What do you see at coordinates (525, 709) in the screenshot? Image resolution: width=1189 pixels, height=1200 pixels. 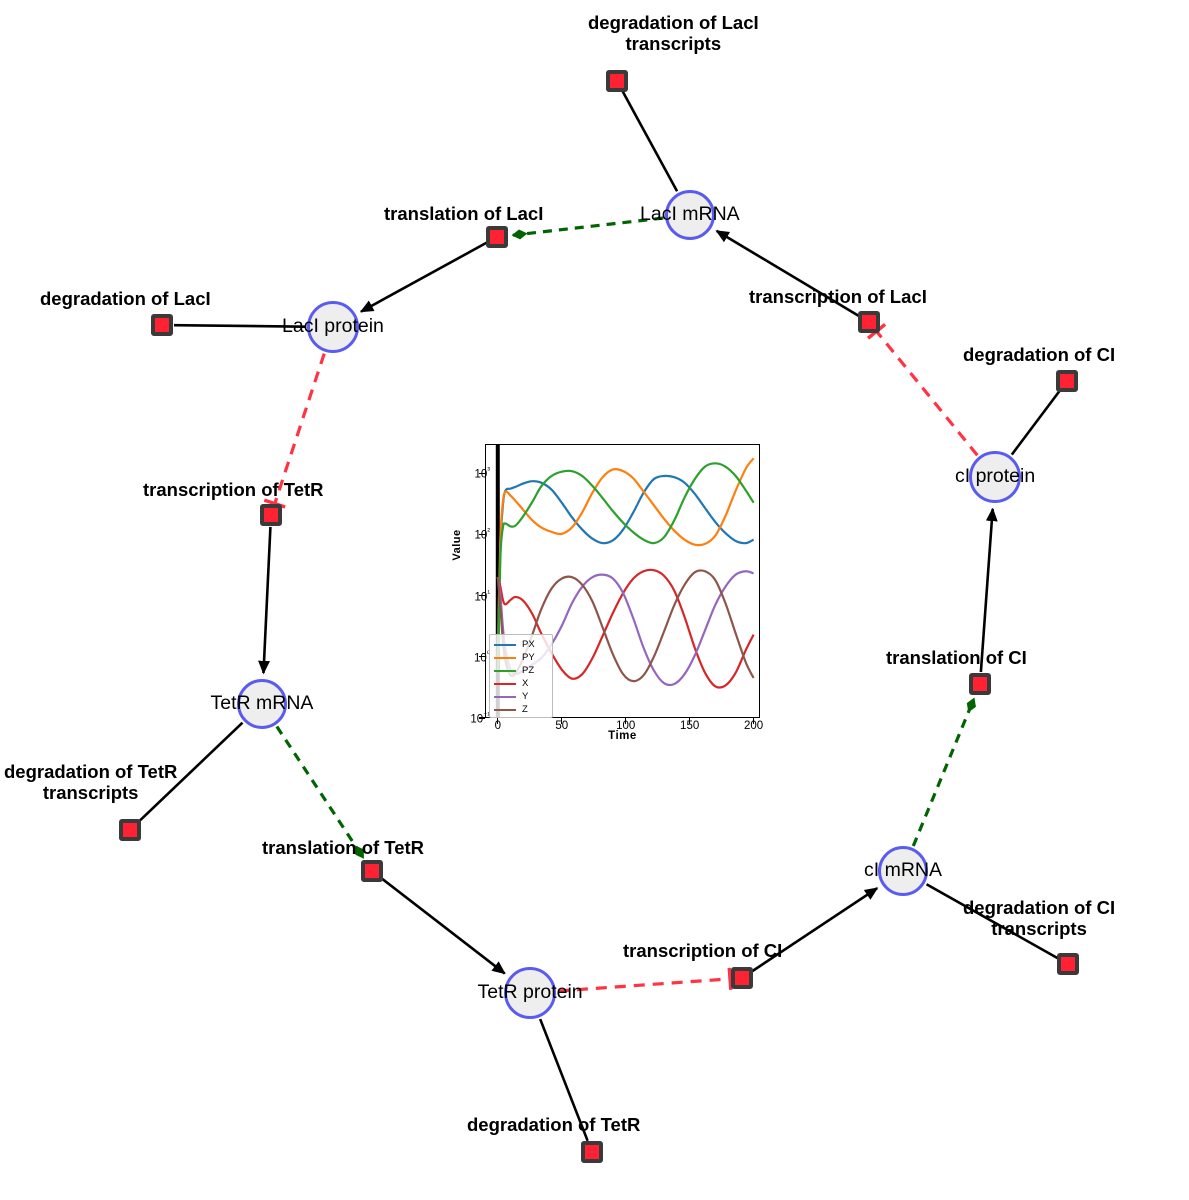 I see `legend-label-Z: Z` at bounding box center [525, 709].